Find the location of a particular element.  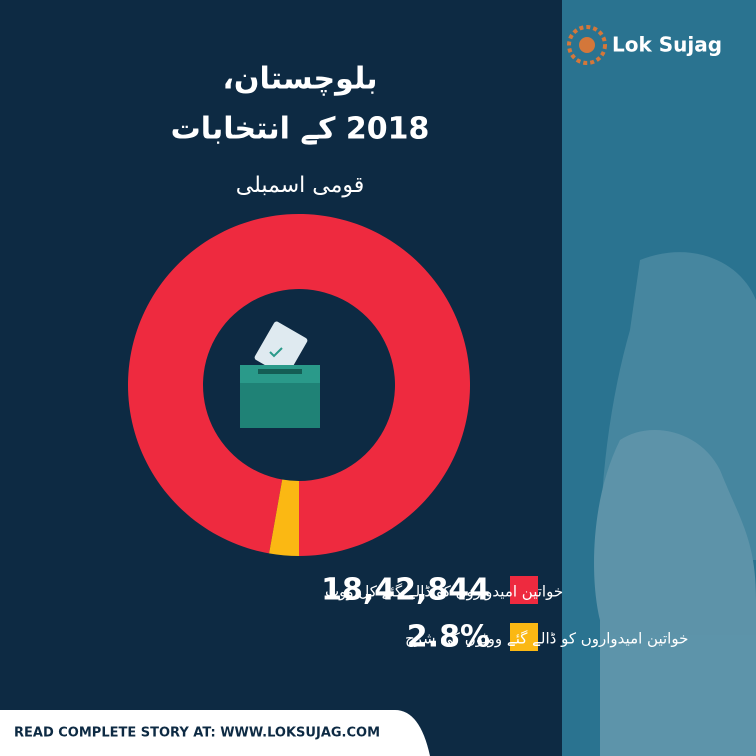

silhouettes is located at coordinates (675, 504).